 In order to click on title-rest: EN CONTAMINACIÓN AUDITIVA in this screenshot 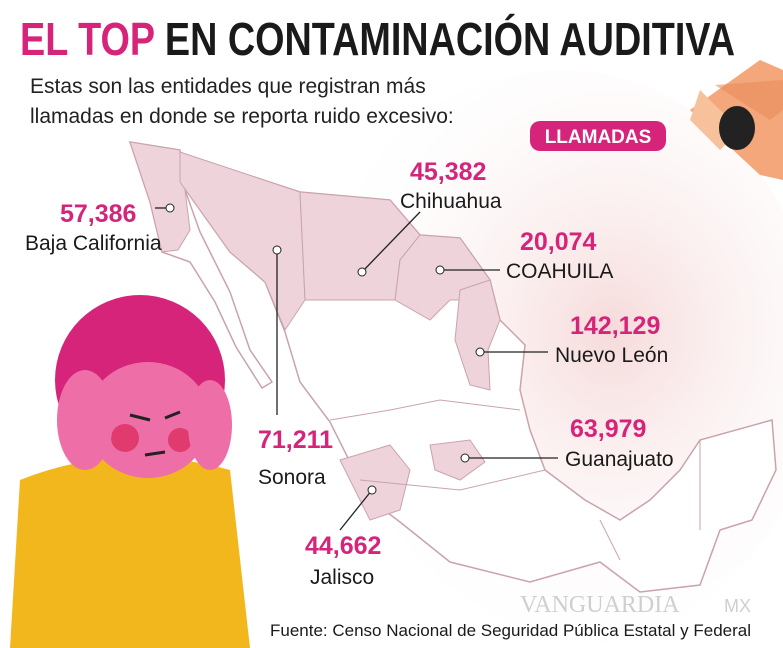, I will do `click(450, 39)`.